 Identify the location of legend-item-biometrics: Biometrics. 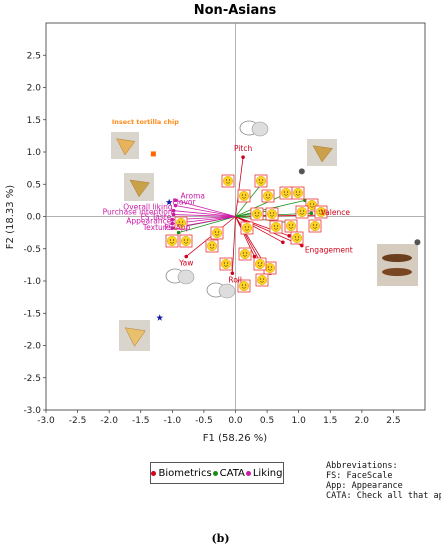
(181, 473).